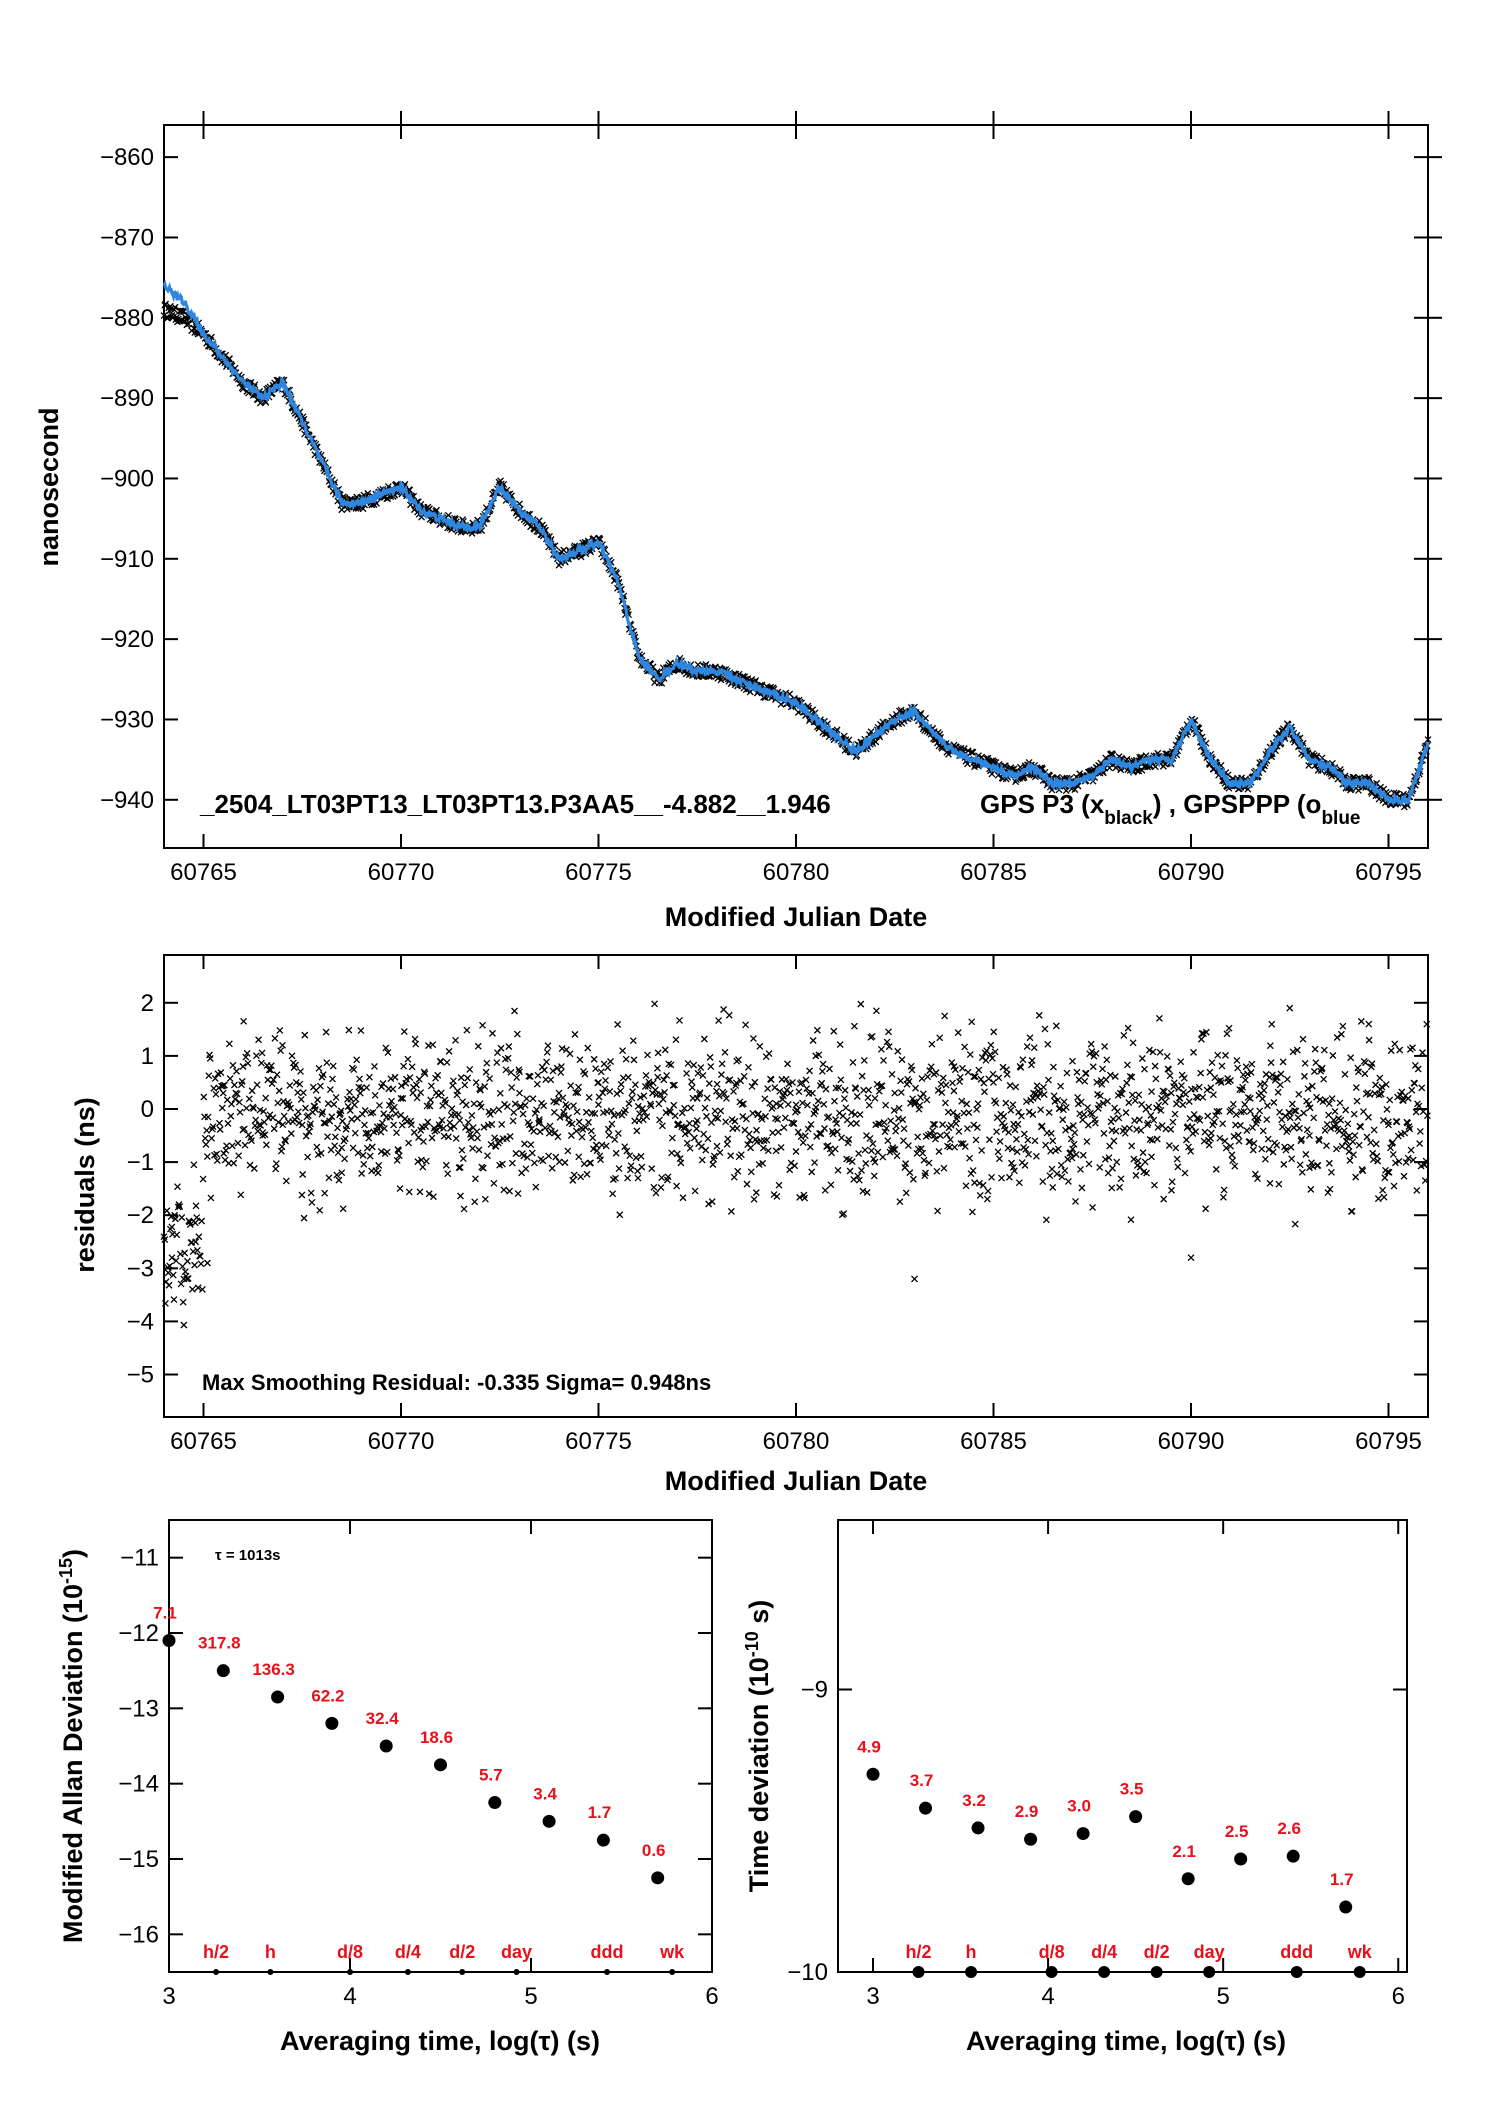 This screenshot has width=1488, height=2105. I want to click on p3-point-label: 0.6, so click(654, 1850).